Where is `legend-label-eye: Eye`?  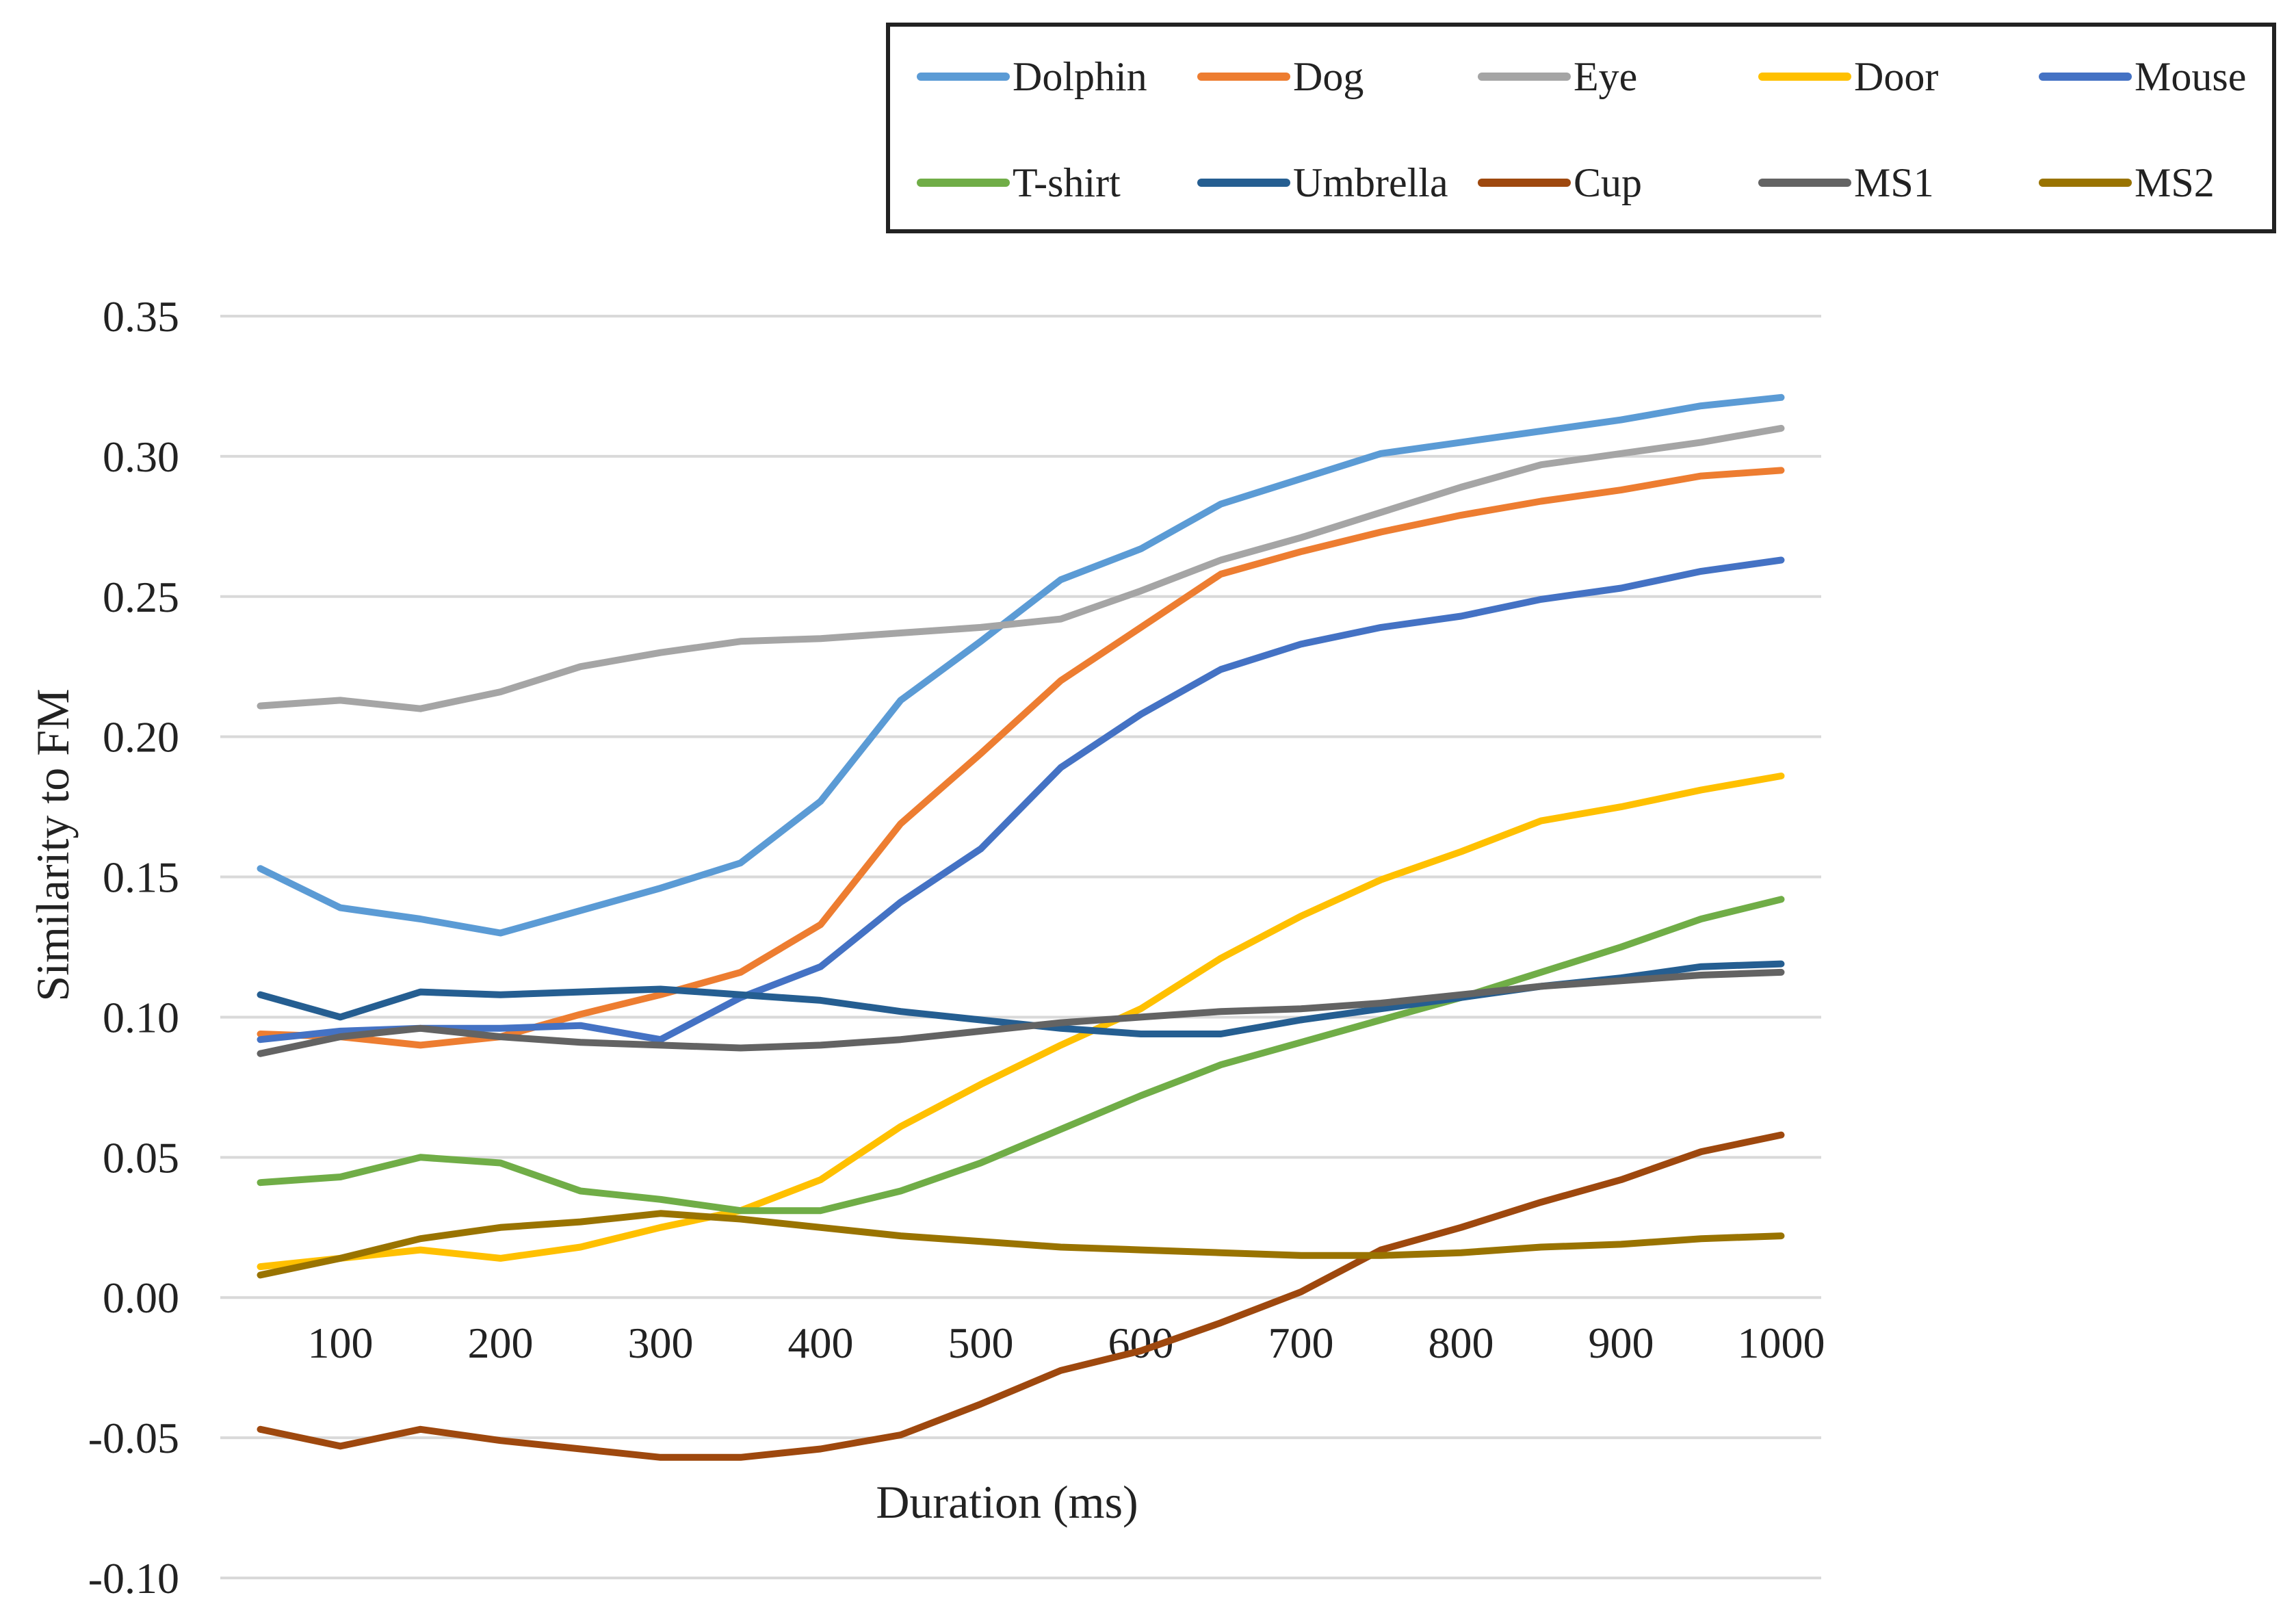
legend-label-eye: Eye is located at coordinates (1606, 76).